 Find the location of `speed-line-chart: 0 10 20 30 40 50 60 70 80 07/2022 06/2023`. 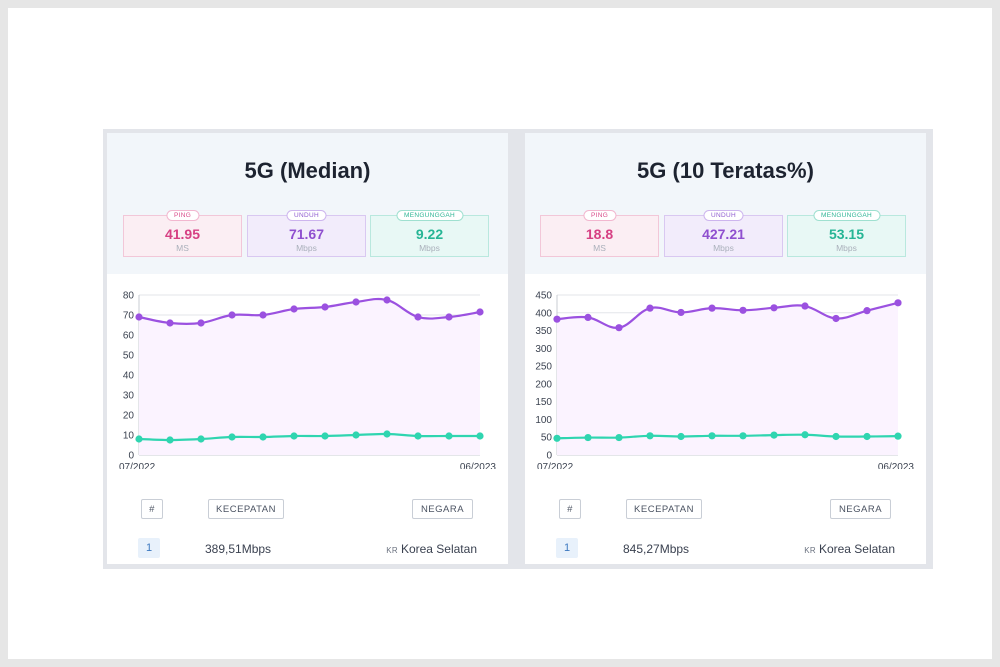

speed-line-chart: 0 10 20 30 40 50 60 70 80 07/2022 06/2023 is located at coordinates (307, 380).